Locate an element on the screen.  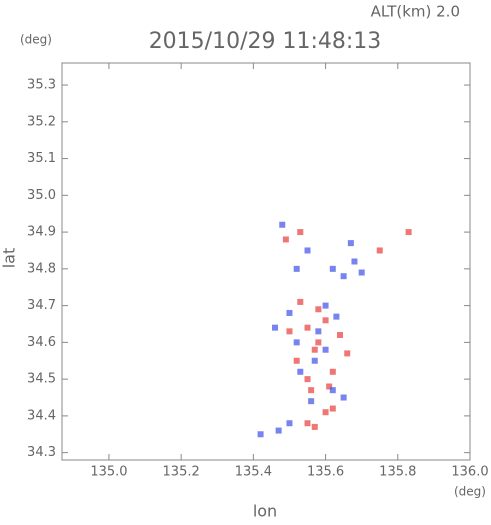
y-tick-label: 34.9 is located at coordinates (41, 232).